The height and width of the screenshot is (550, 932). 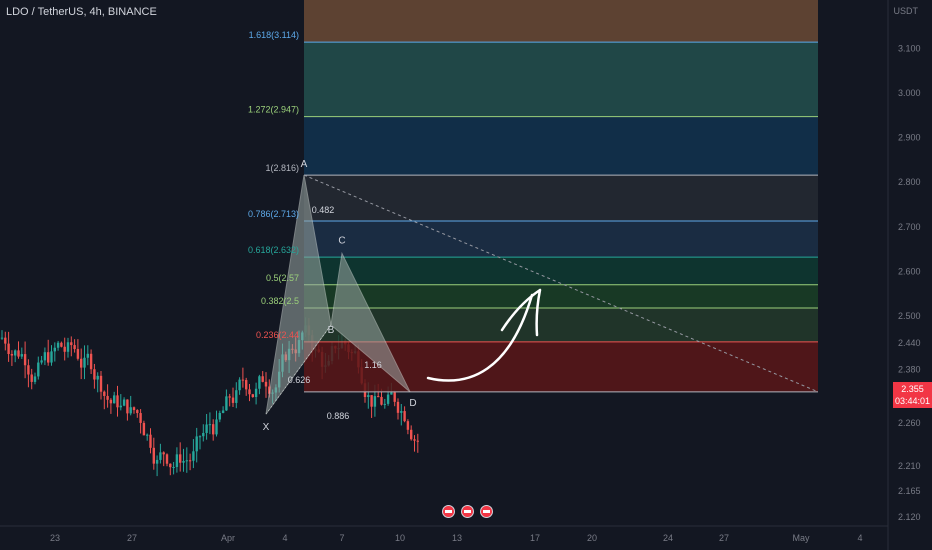 What do you see at coordinates (299, 380) in the screenshot?
I see `ratio-label: 0.626` at bounding box center [299, 380].